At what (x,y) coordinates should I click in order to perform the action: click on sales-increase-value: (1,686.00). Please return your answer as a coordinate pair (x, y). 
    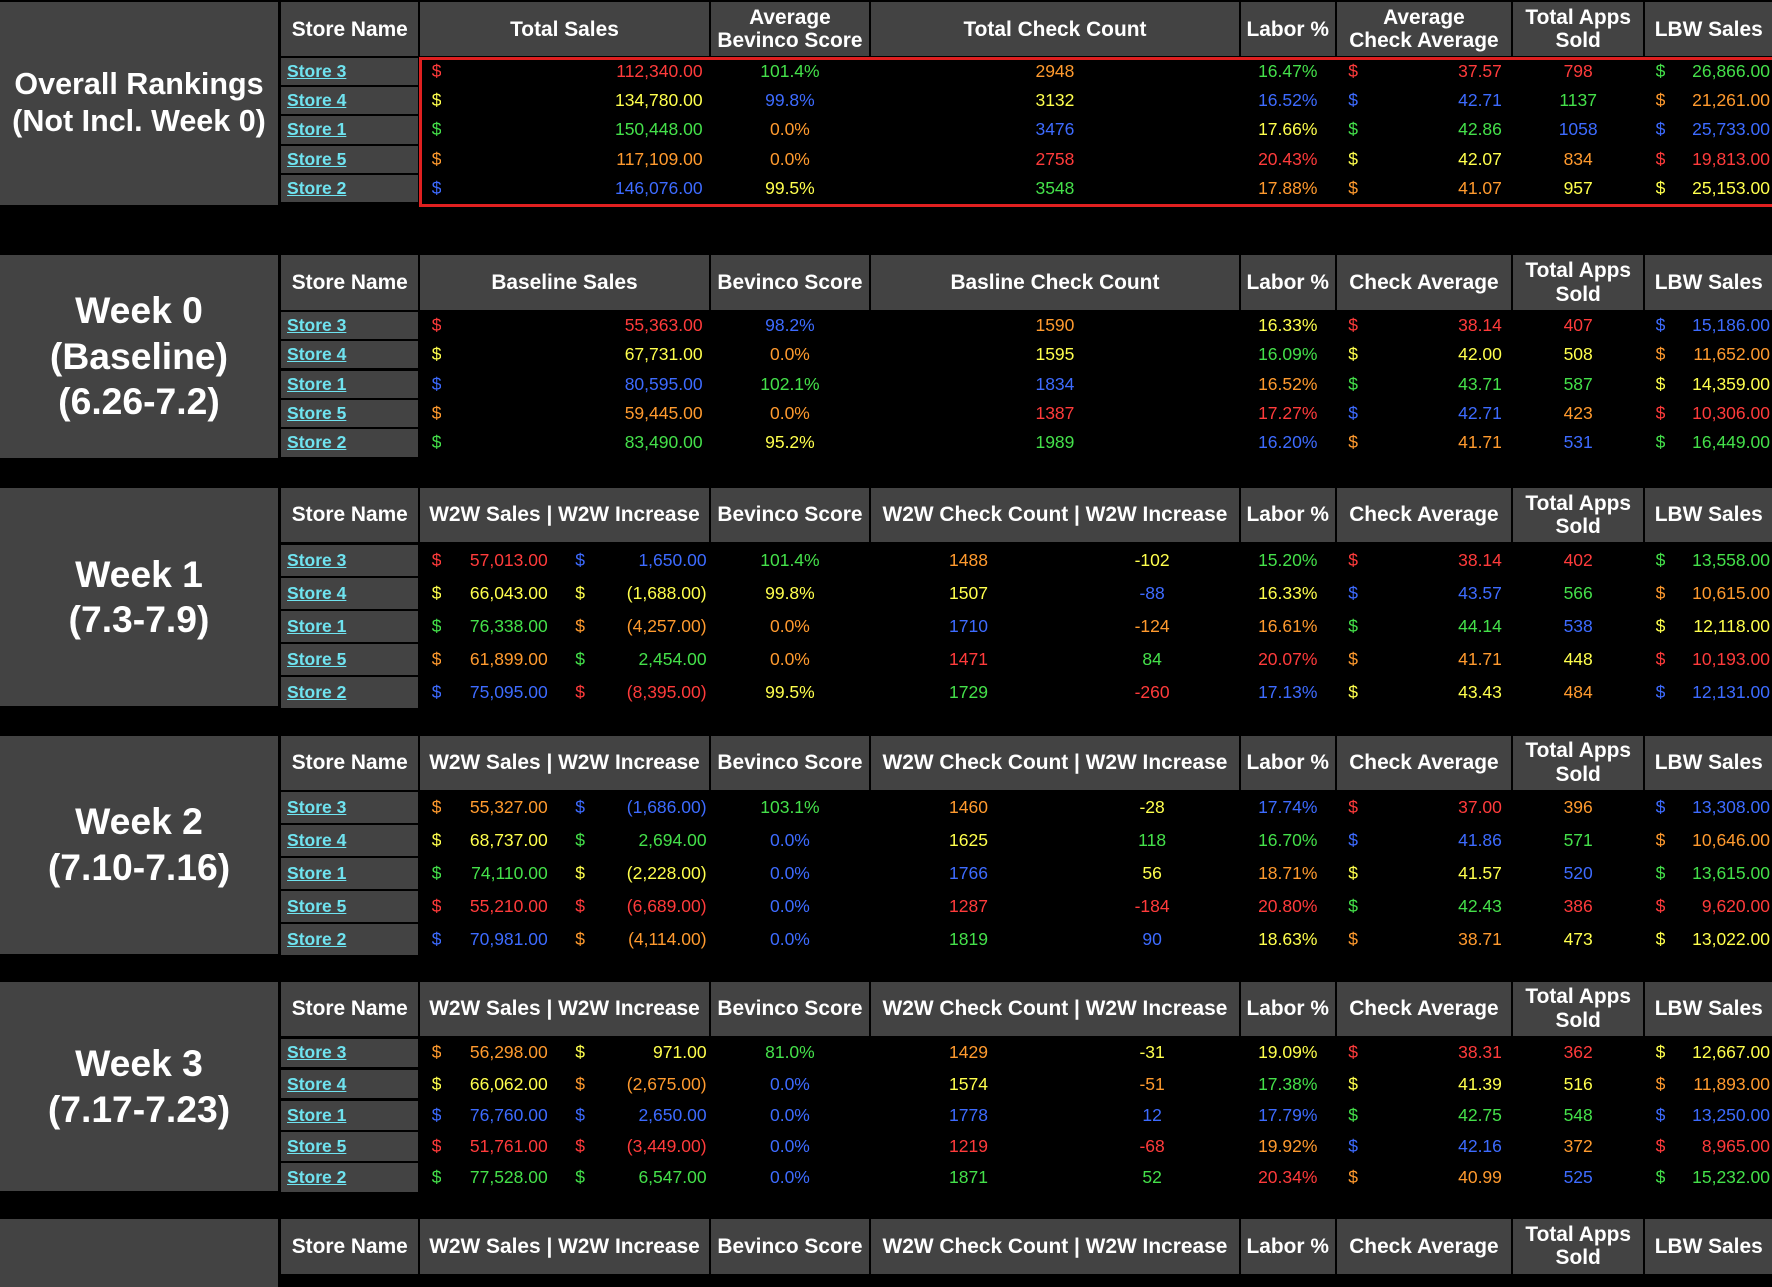
    Looking at the image, I should click on (666, 807).